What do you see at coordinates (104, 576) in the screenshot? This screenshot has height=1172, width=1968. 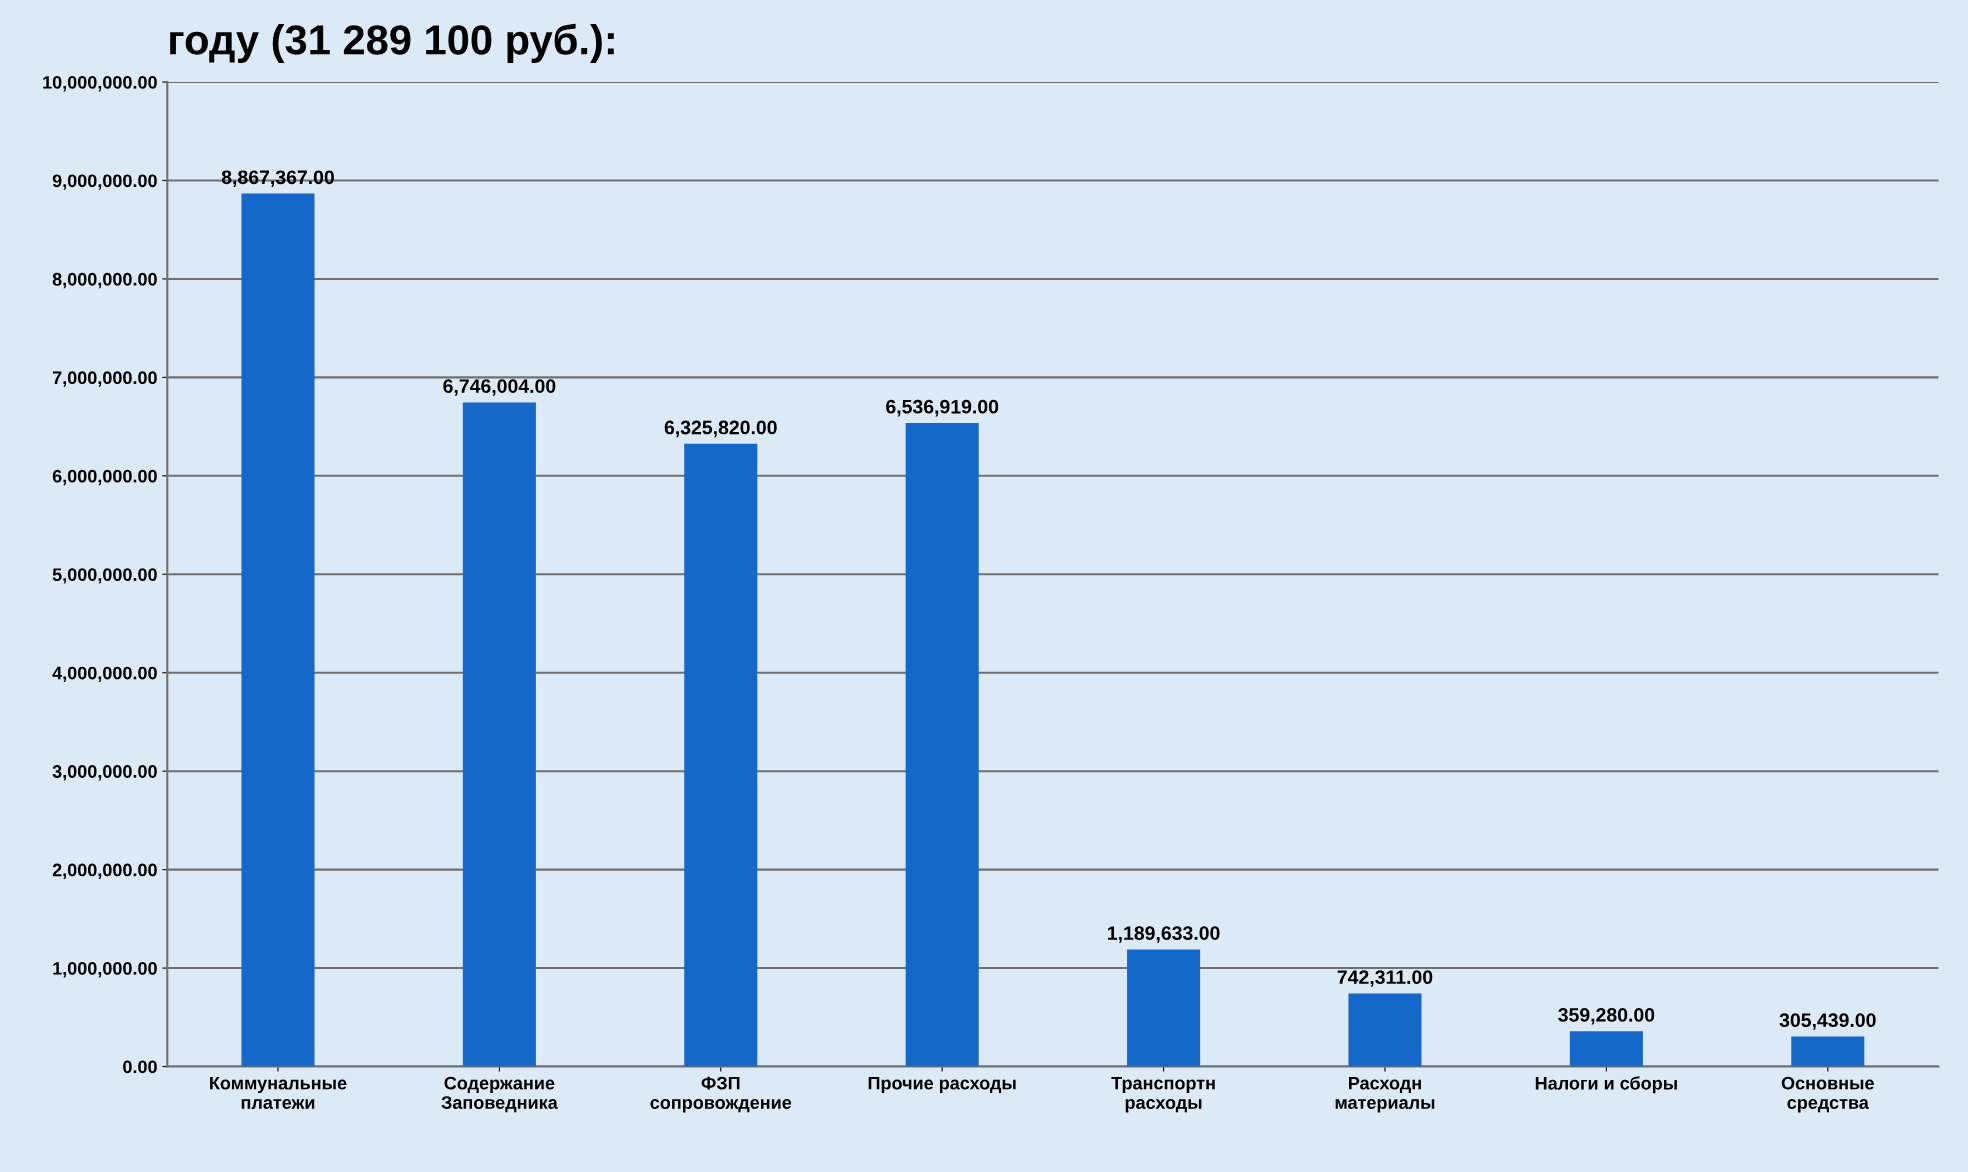 I see `y-tick-label: 5,000,000.00` at bounding box center [104, 576].